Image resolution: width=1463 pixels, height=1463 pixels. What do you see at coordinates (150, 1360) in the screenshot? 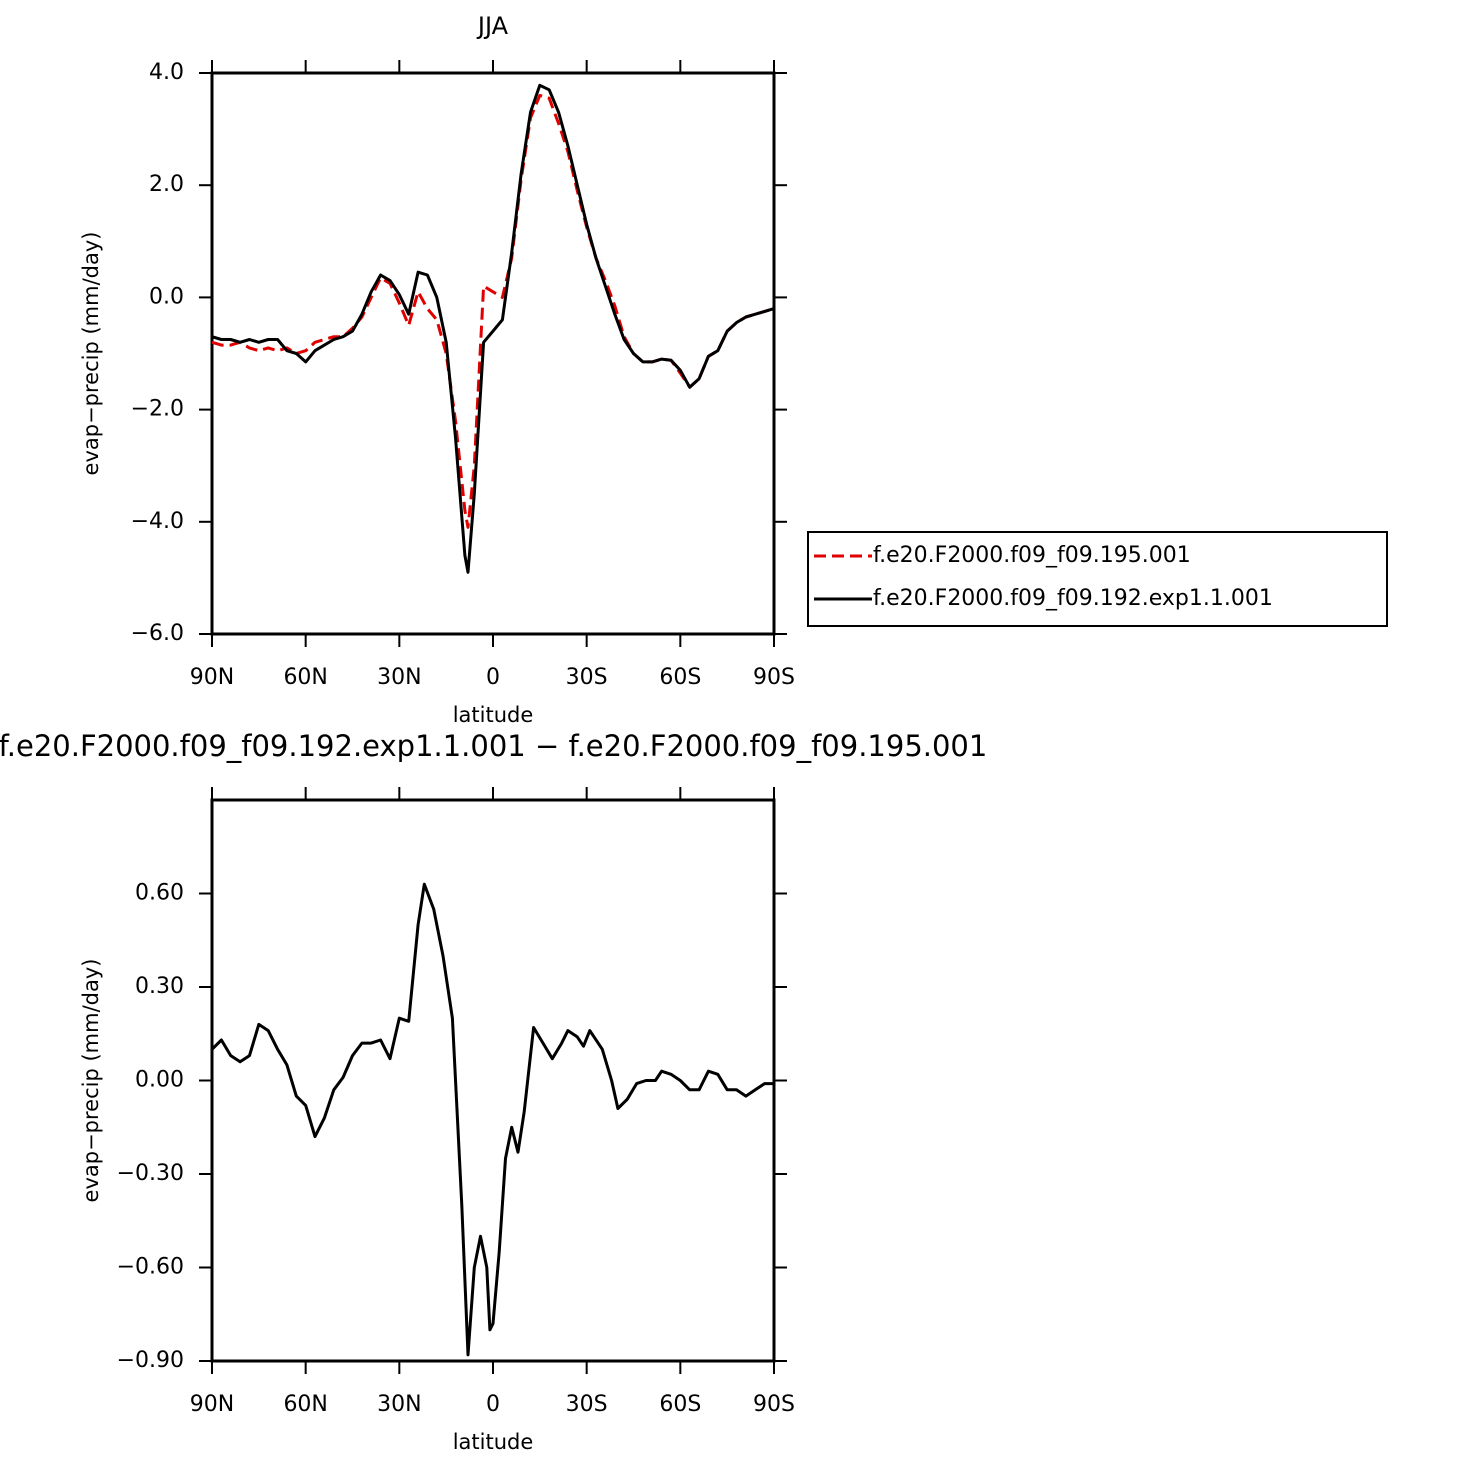
I see `y-tick-label: −0.90` at bounding box center [150, 1360].